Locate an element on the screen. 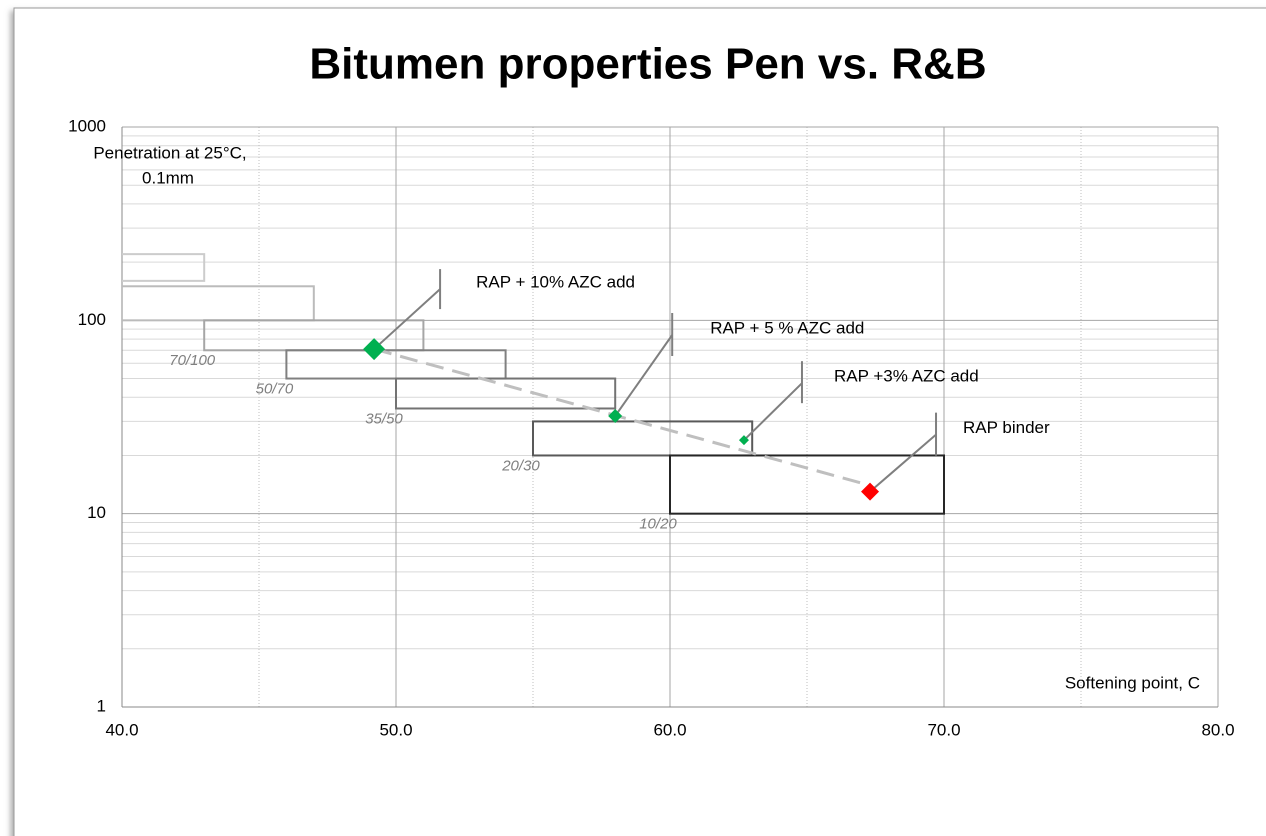  y-tick-label: 1 is located at coordinates (101, 705).